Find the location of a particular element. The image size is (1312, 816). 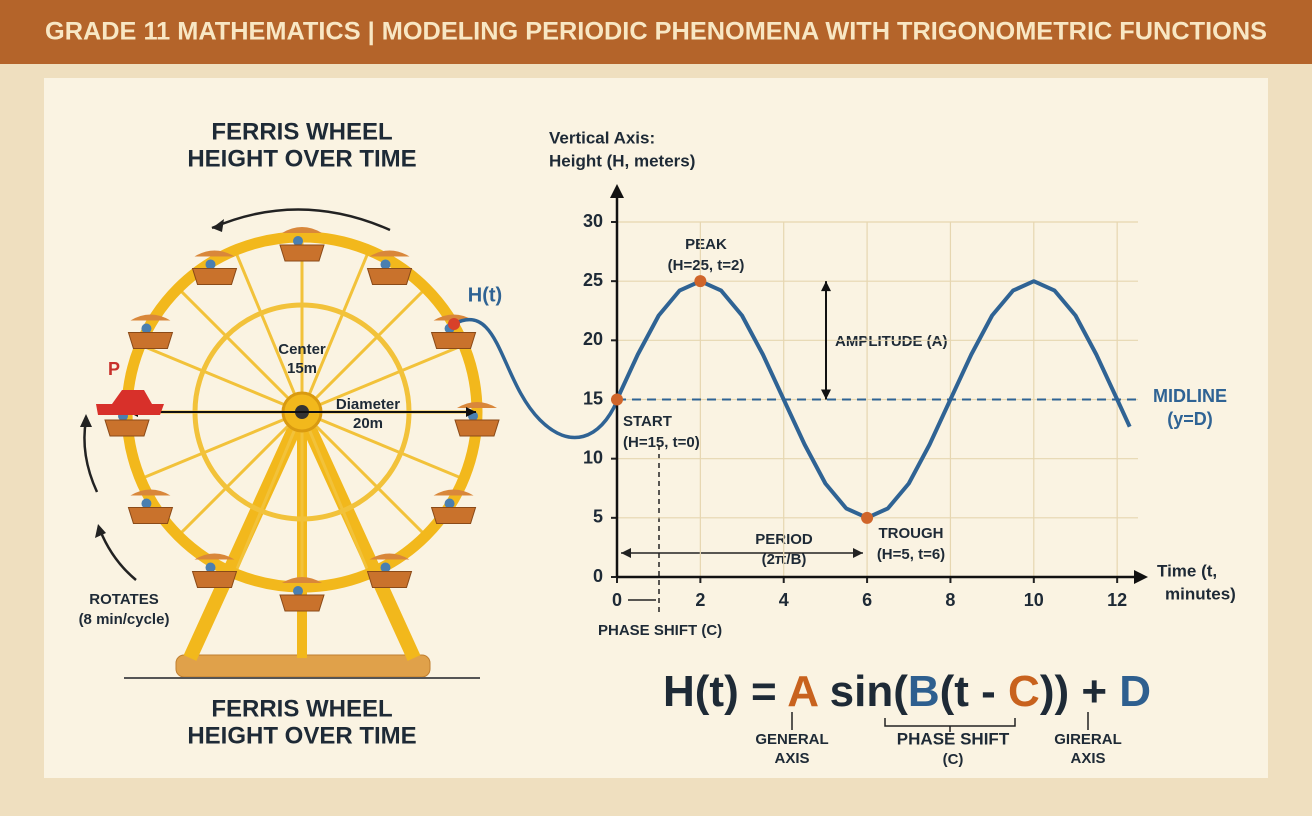

x-tick-label: 4 is located at coordinates (784, 600).